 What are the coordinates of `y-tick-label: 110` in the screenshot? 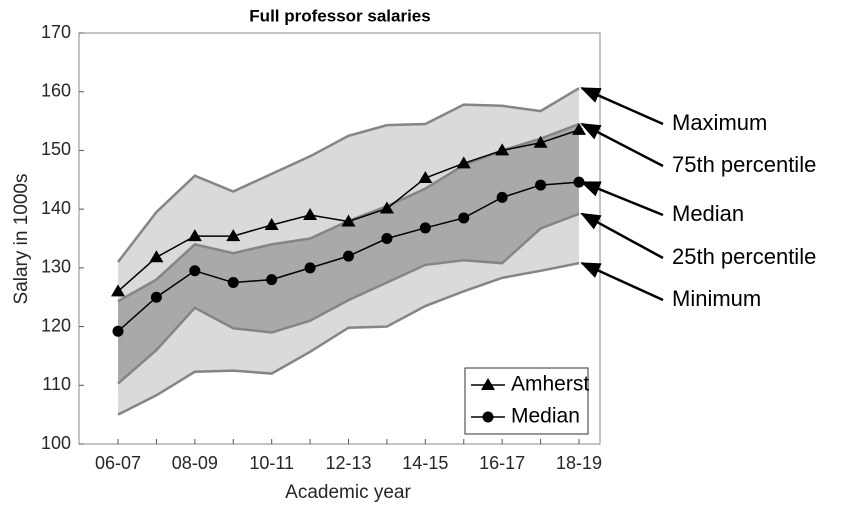 It's located at (56, 384).